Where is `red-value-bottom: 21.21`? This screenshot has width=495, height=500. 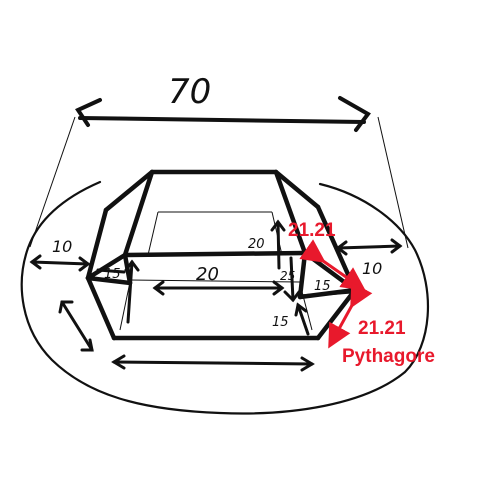 red-value-bottom: 21.21 is located at coordinates (382, 328).